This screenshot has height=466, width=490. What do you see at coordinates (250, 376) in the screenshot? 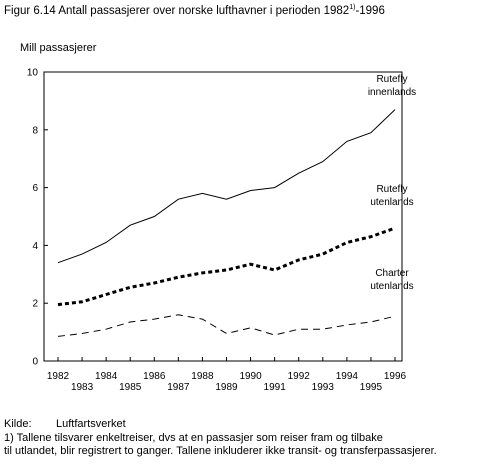
I see `x-tick-label: 1990` at bounding box center [250, 376].